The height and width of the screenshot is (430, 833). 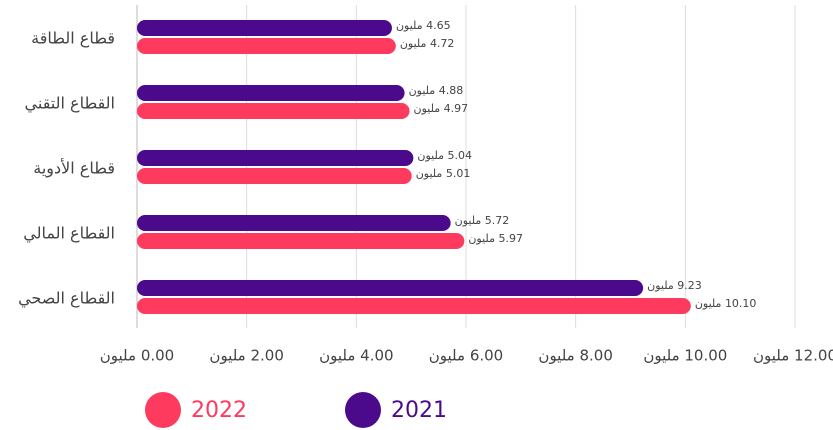 I want to click on value-label: 5.04 مليون, so click(x=444, y=155).